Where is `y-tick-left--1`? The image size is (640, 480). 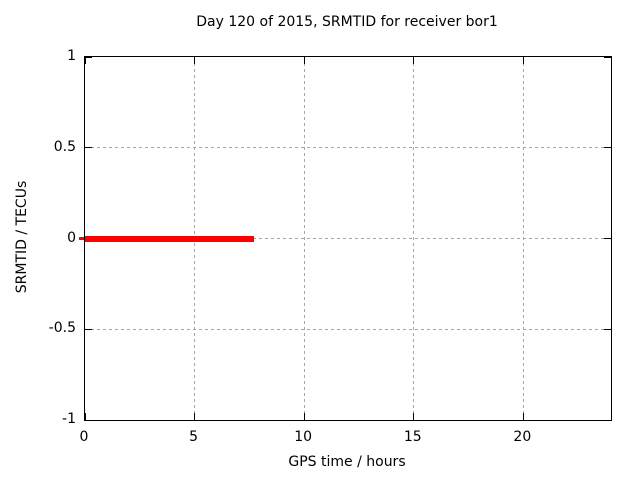
y-tick-left--1 is located at coordinates (88, 420).